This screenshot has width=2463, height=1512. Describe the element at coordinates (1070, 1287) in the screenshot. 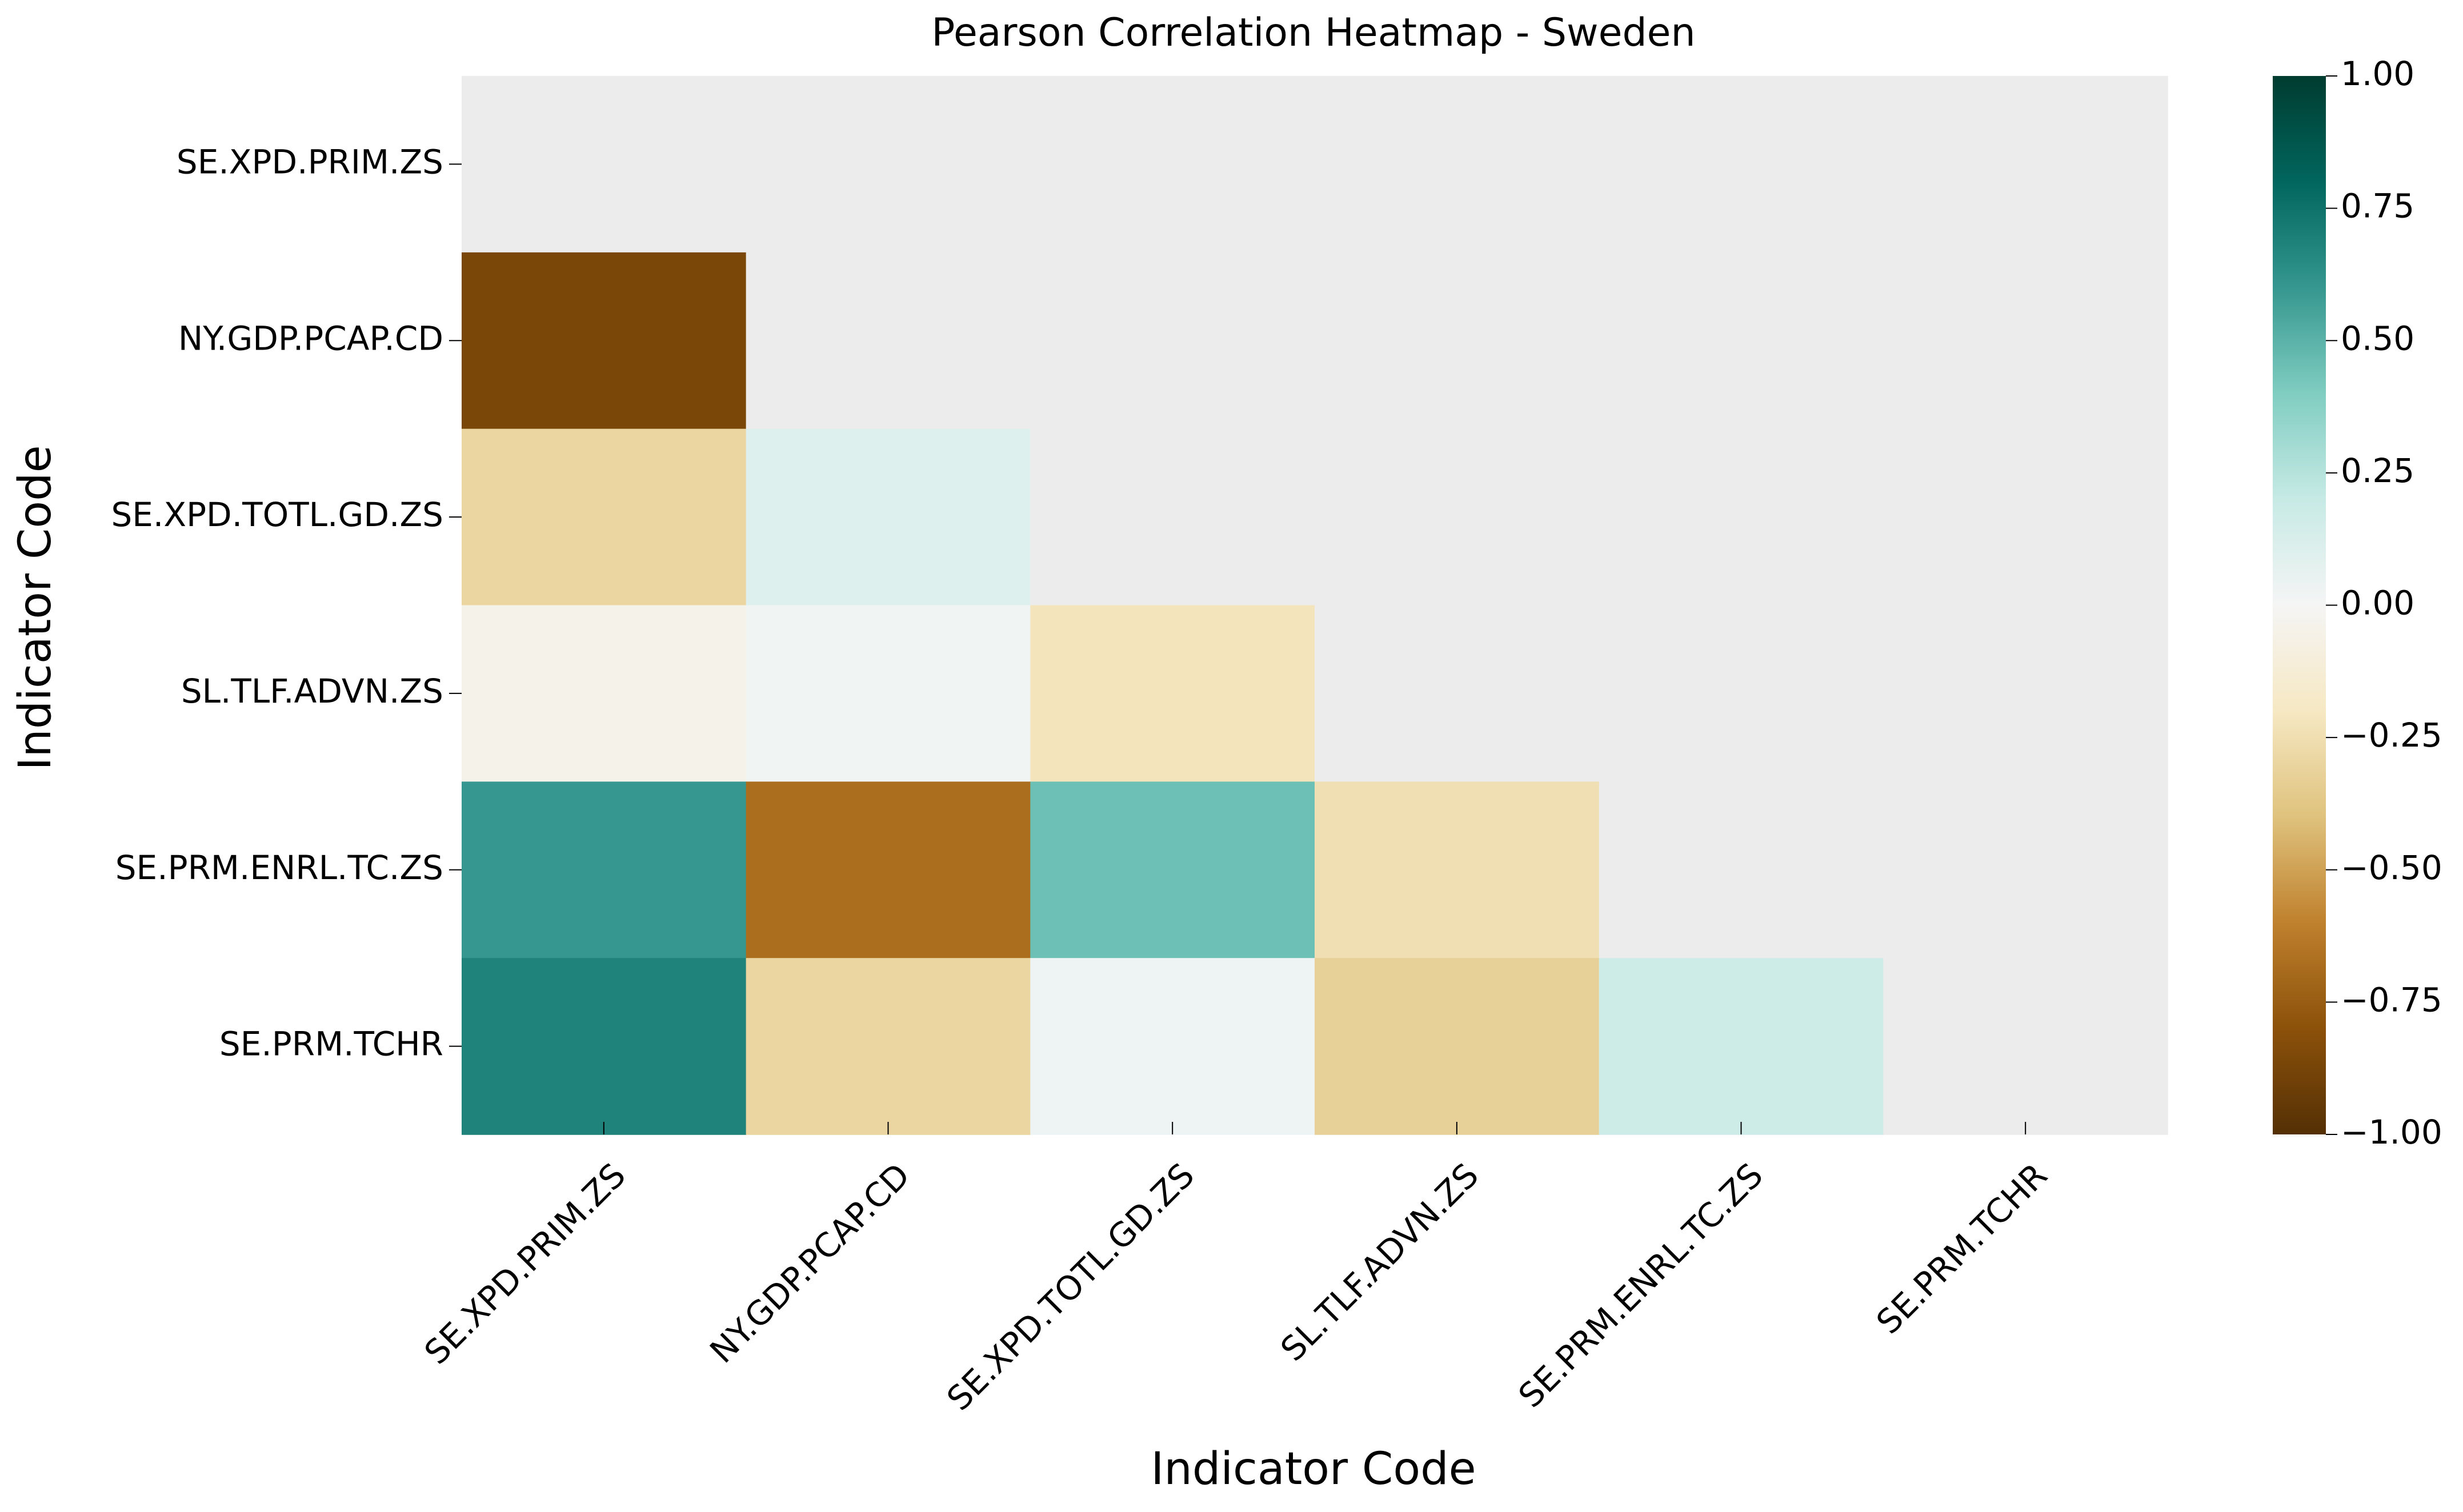

I see `x-tick-label: SE.XPD.TOTL.GD.ZS` at that location.